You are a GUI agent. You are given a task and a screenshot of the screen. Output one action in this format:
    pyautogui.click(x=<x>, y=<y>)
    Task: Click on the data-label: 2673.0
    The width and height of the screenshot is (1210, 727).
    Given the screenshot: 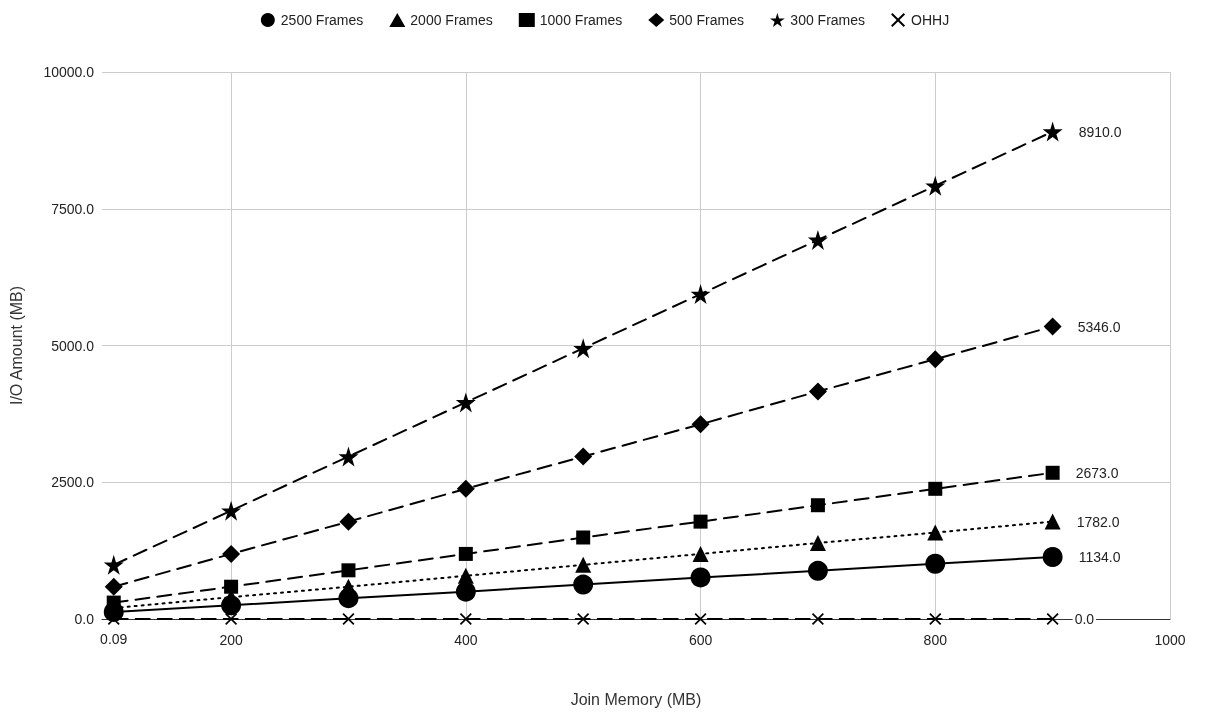 What is the action you would take?
    pyautogui.click(x=1097, y=472)
    